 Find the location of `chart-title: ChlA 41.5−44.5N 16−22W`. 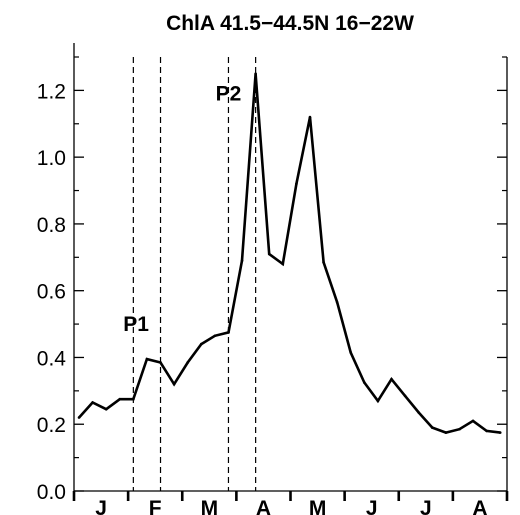

chart-title: ChlA 41.5−44.5N 16−22W is located at coordinates (290, 23).